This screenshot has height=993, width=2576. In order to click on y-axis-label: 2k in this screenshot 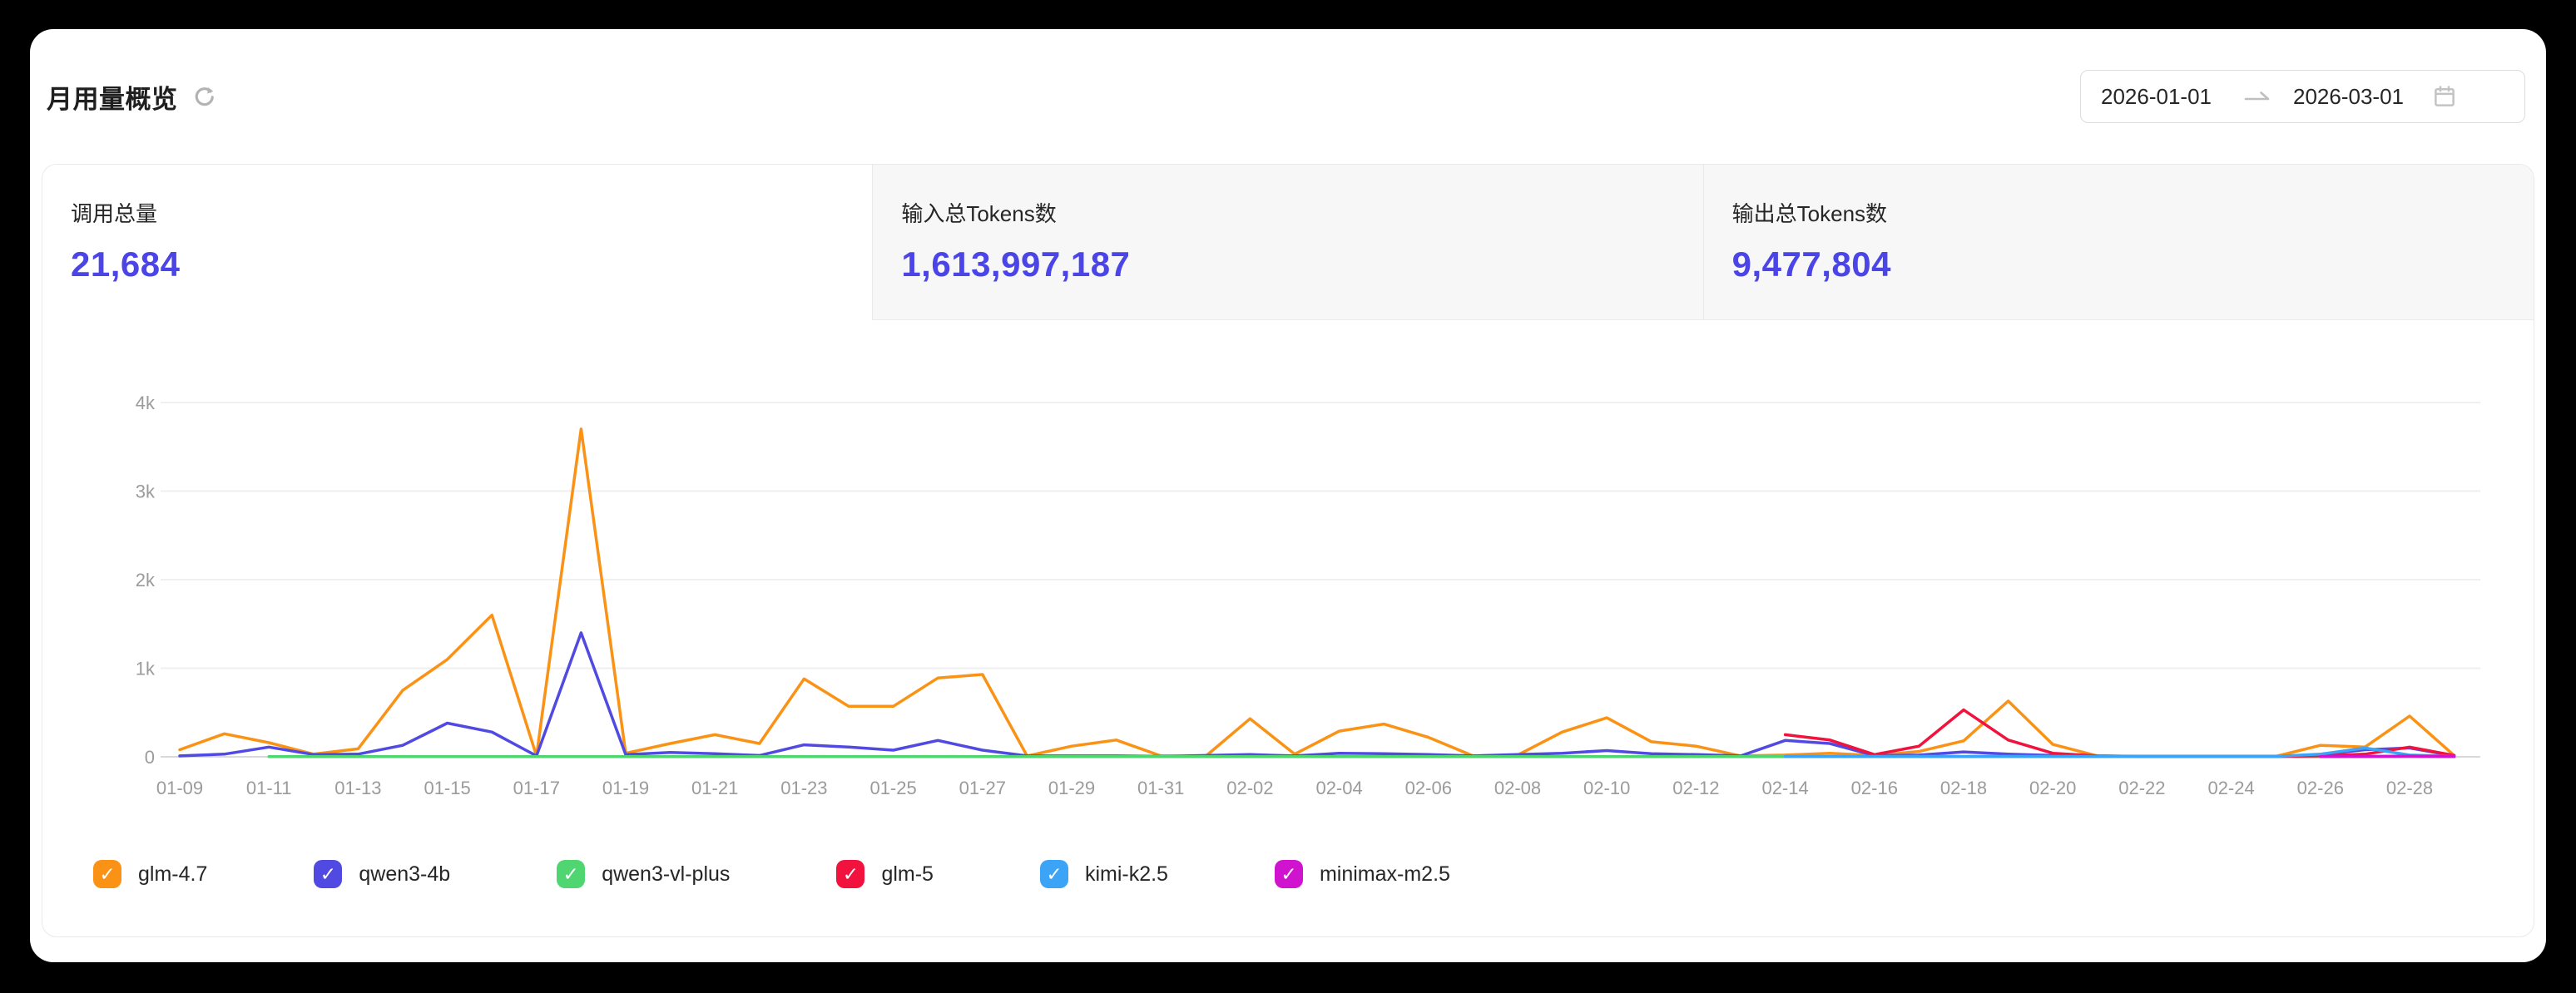, I will do `click(146, 580)`.